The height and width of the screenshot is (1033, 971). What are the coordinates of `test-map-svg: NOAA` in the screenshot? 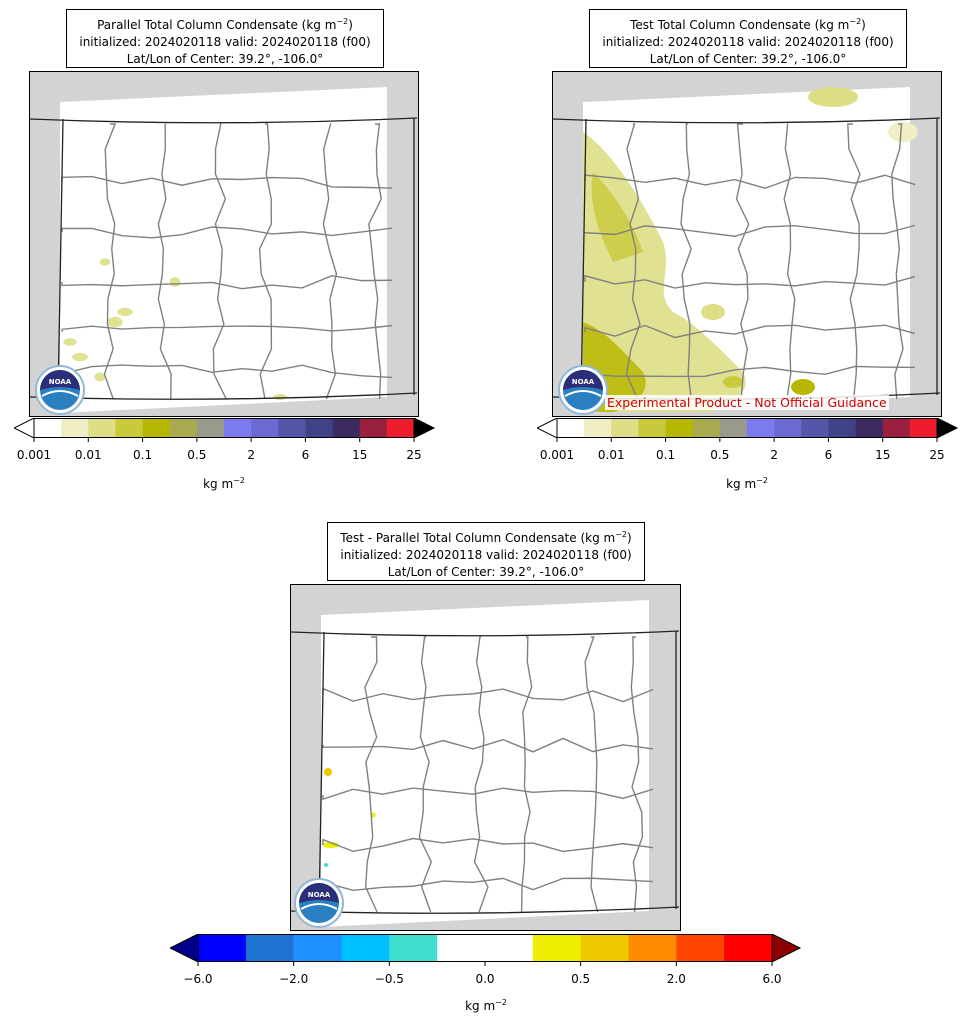 It's located at (746, 251).